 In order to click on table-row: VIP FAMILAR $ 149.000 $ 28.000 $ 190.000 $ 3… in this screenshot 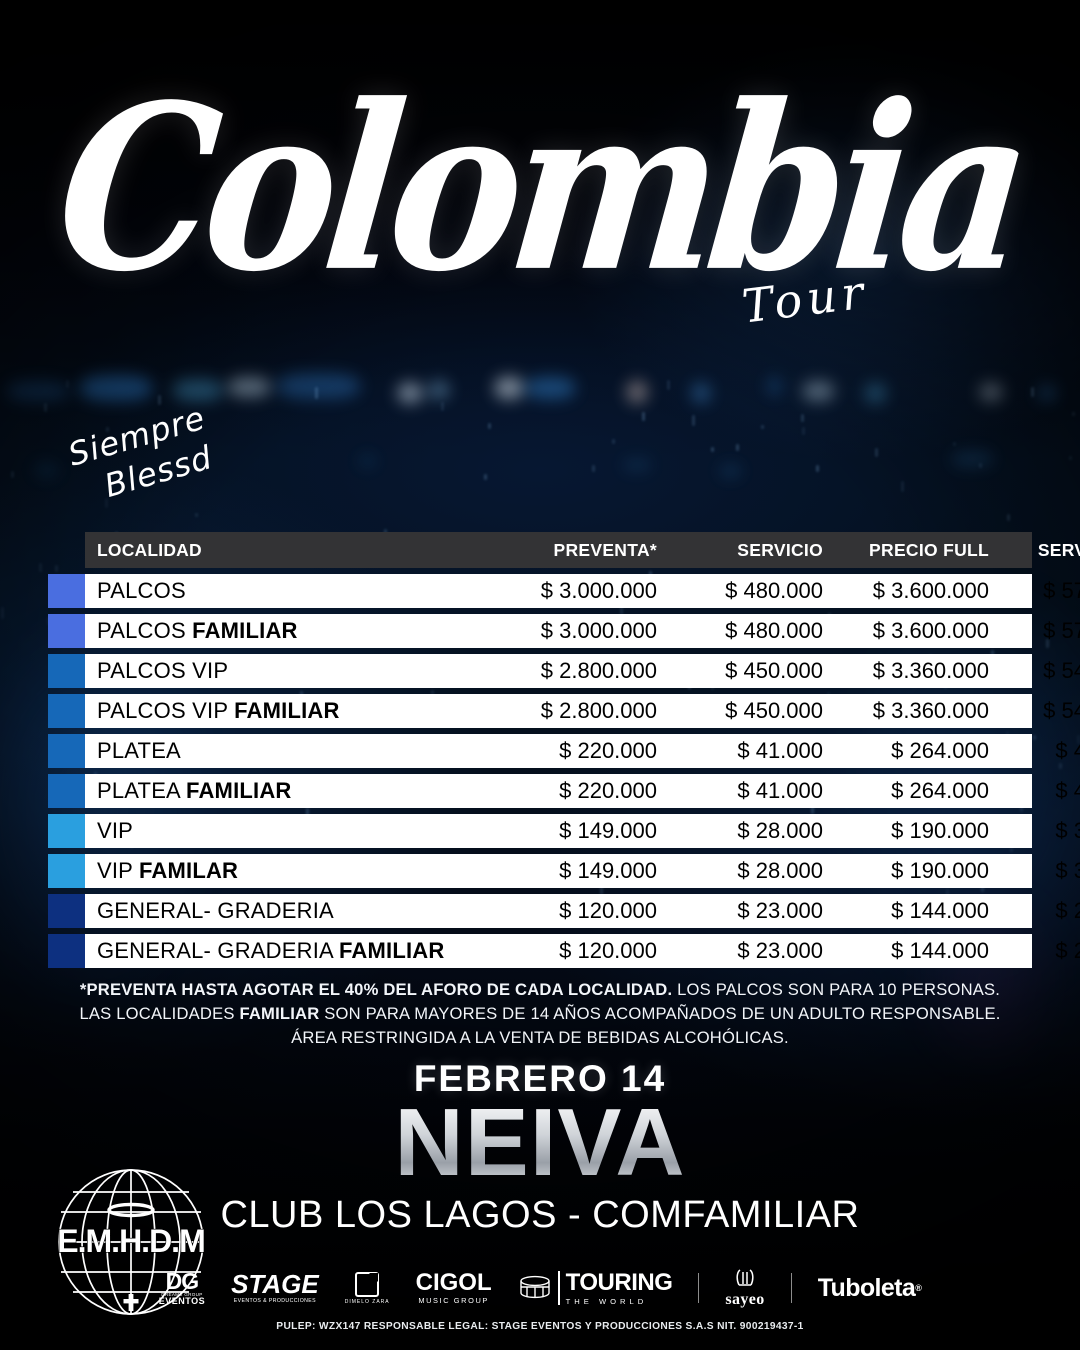, I will do `click(564, 871)`.